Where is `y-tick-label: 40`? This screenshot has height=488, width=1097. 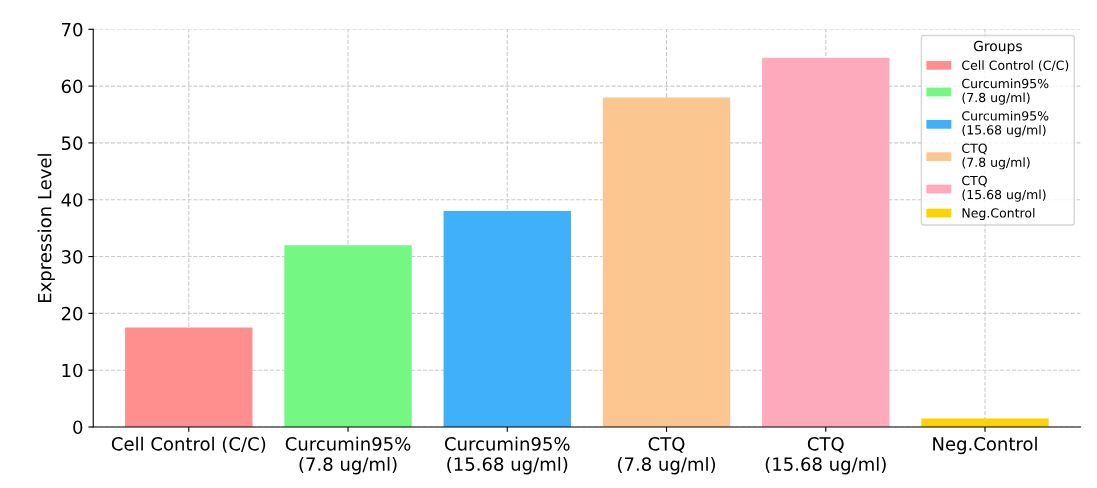
y-tick-label: 40 is located at coordinates (72, 200).